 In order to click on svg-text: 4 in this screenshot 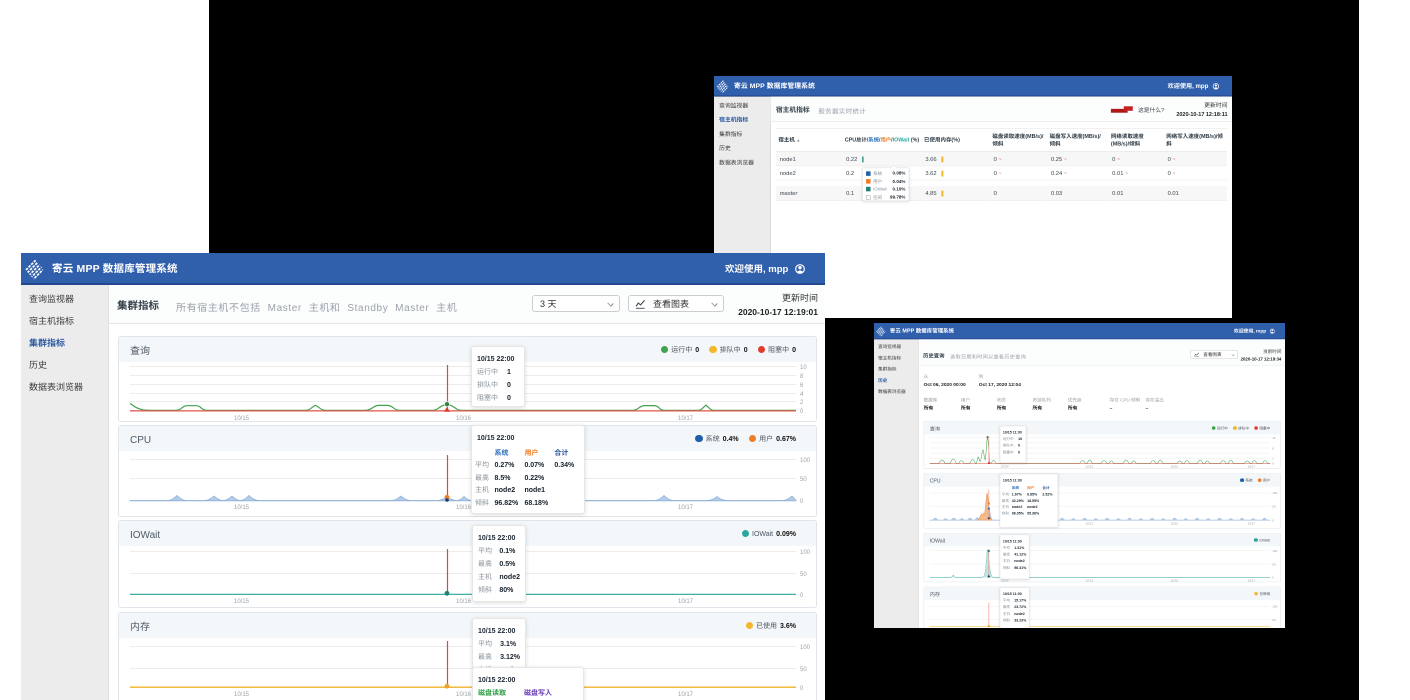, I will do `click(802, 395)`.